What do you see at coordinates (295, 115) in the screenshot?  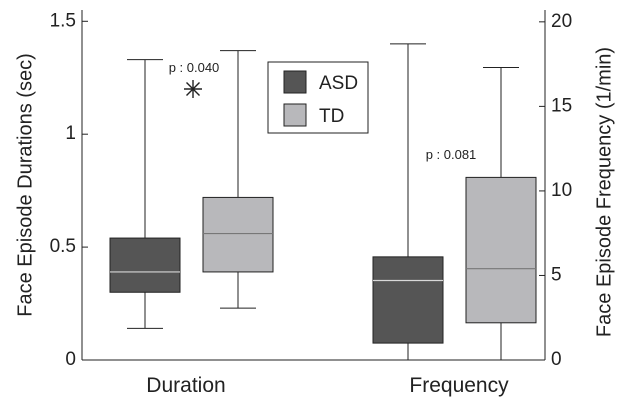 I see `legend-swatch-td` at bounding box center [295, 115].